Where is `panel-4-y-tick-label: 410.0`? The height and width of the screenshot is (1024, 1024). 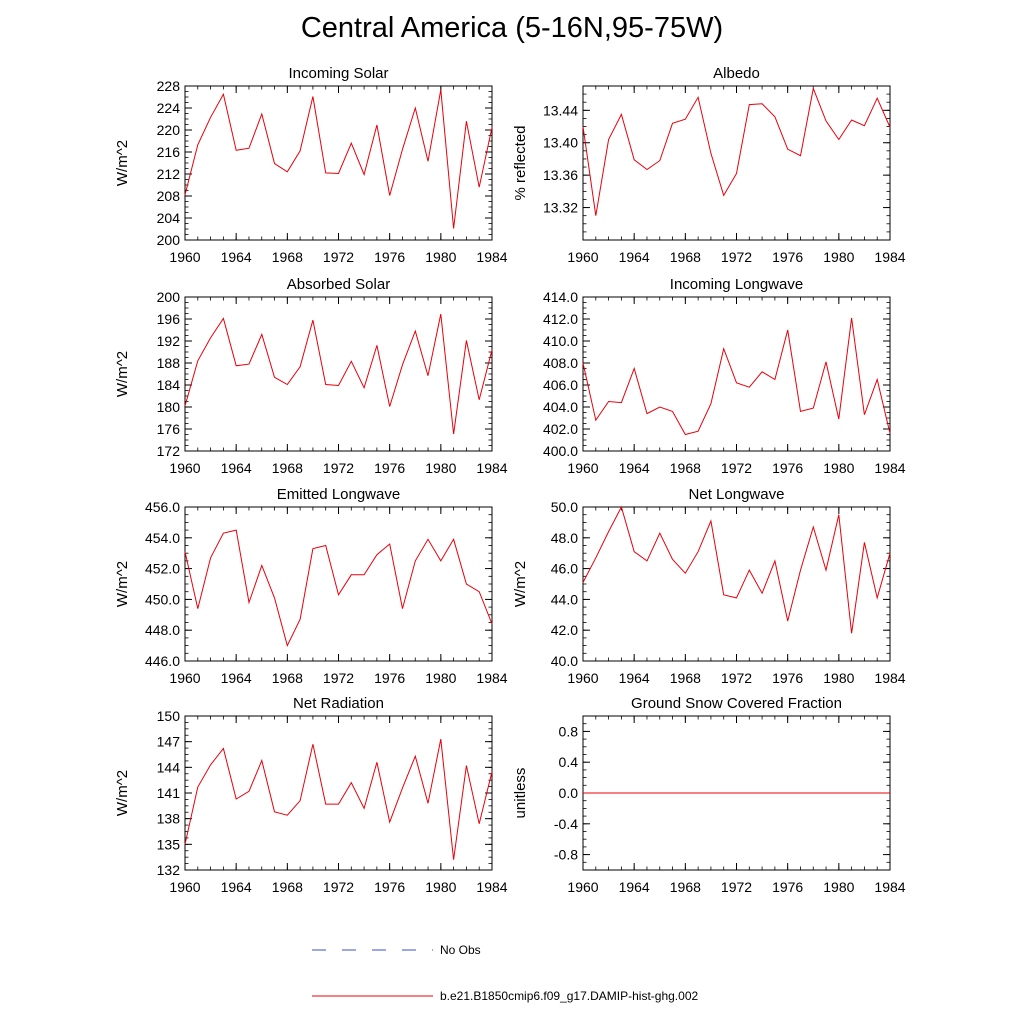 panel-4-y-tick-label: 410.0 is located at coordinates (560, 341).